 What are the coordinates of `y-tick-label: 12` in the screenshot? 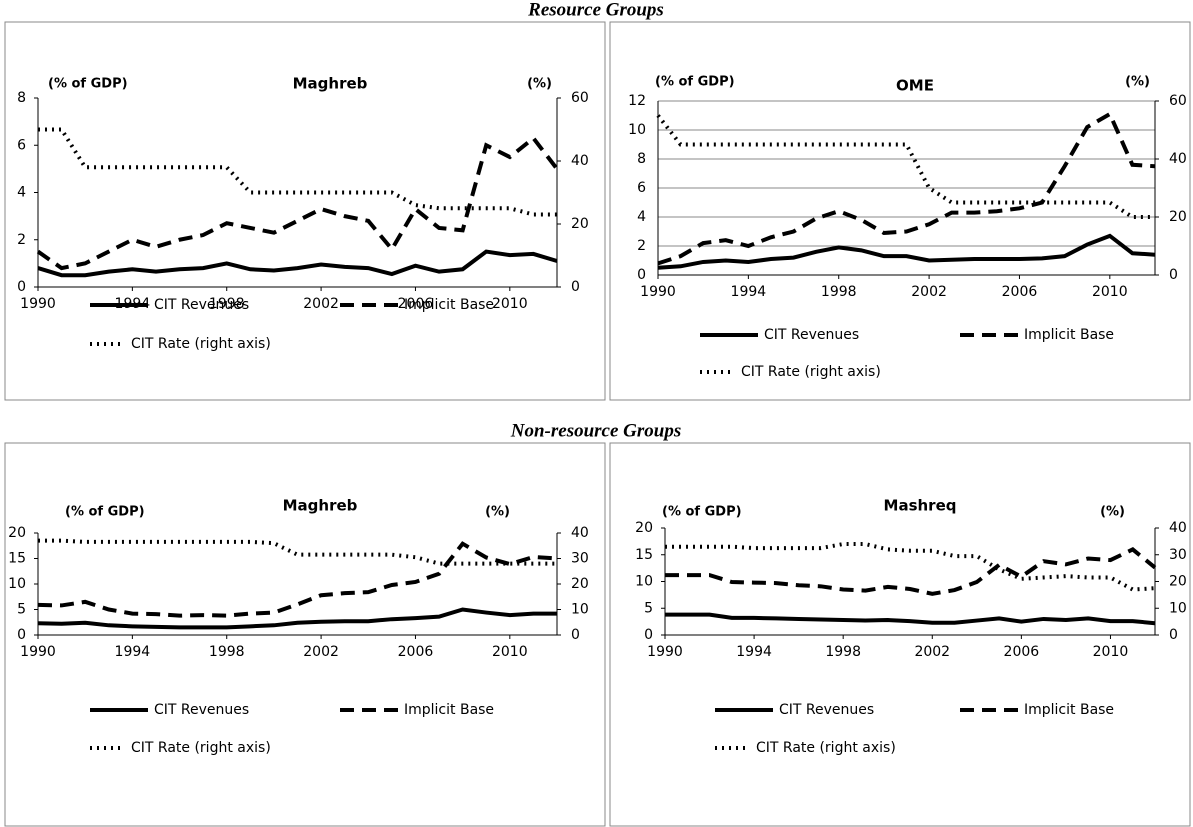 It's located at (637, 101).